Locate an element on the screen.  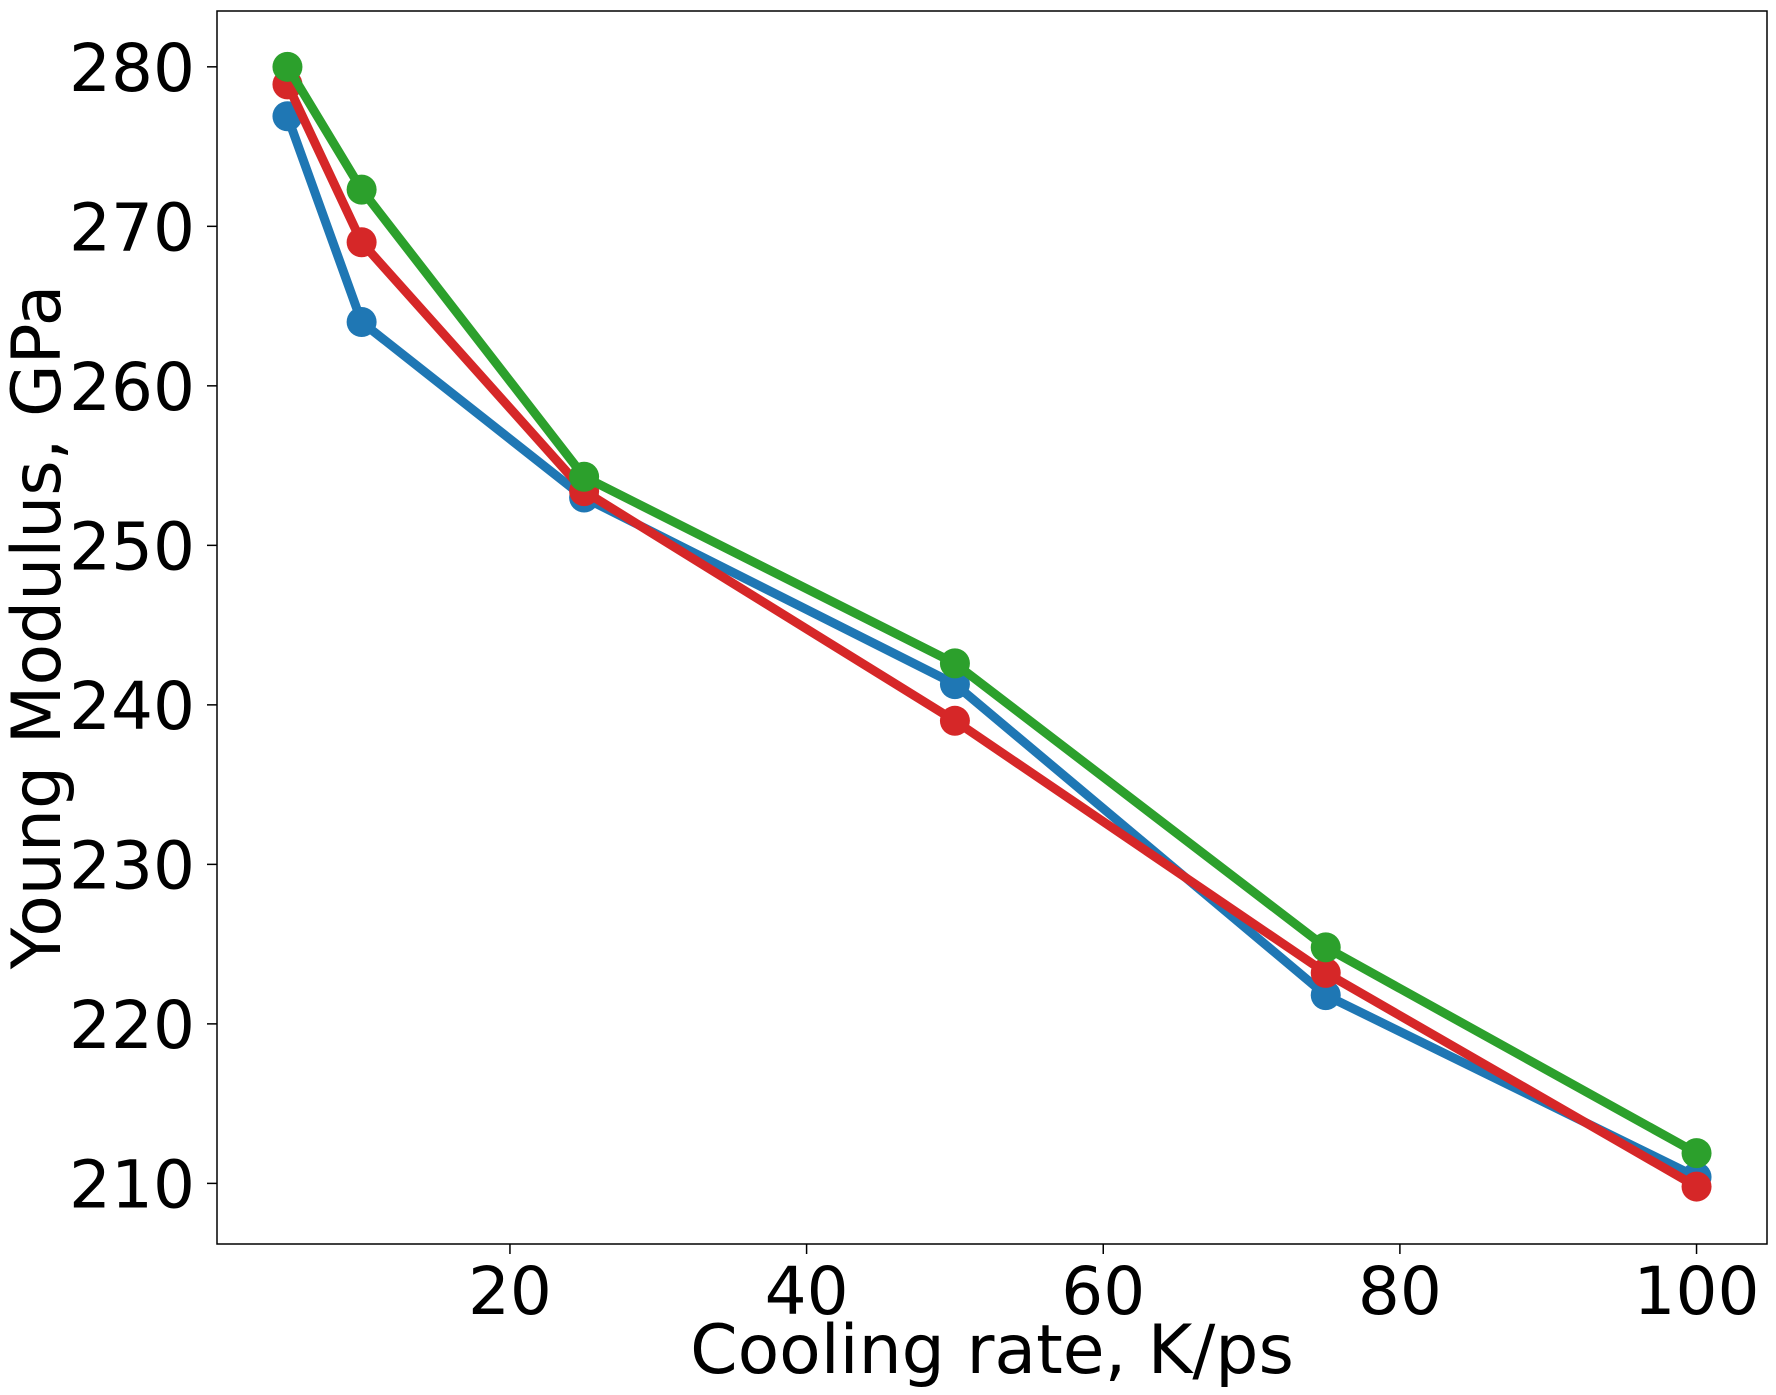
y-axis-label: Young Modulus, GPa is located at coordinates (38, 628).